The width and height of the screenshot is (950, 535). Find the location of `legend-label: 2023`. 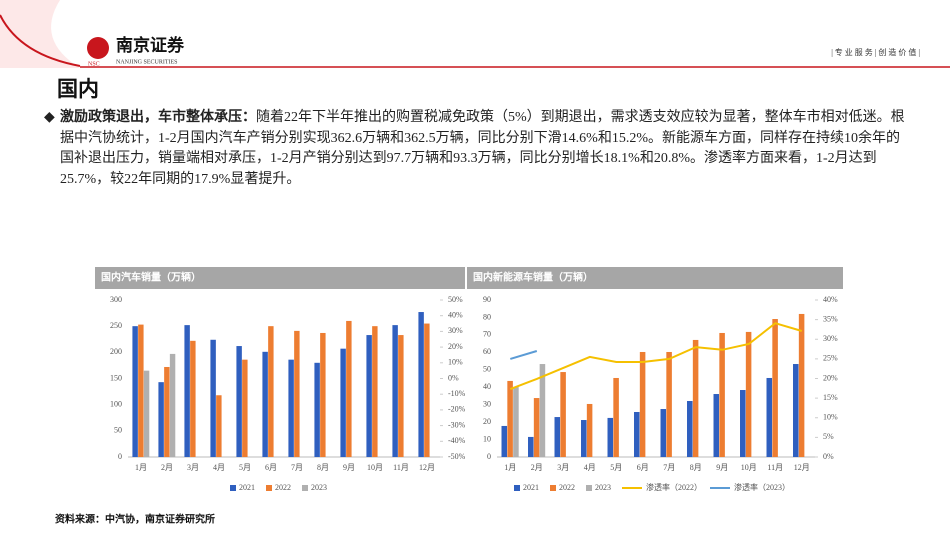

legend-label: 2023 is located at coordinates (603, 487).